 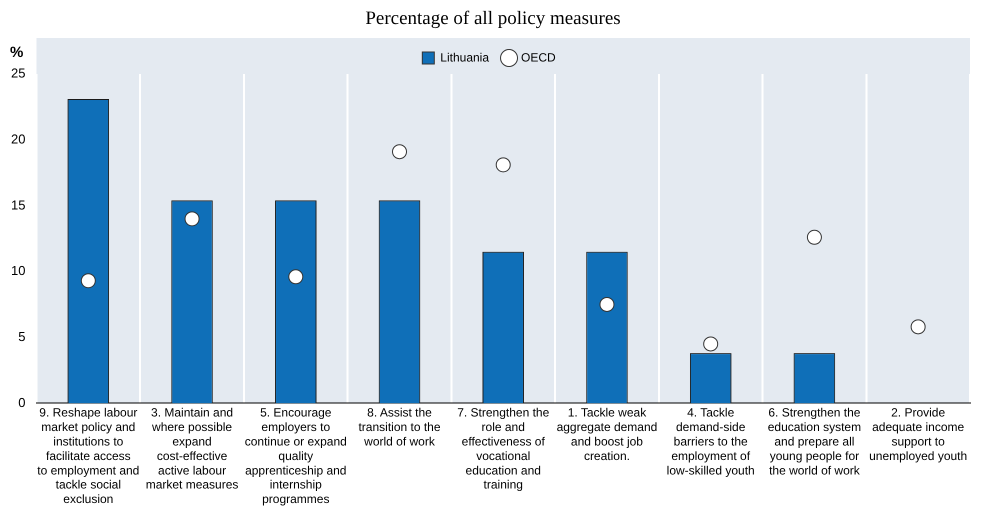 What do you see at coordinates (88, 456) in the screenshot?
I see `x-tick-label: 9. Reshape labour market policy and institutions to facilitate access to employment and tackle social exclusion` at bounding box center [88, 456].